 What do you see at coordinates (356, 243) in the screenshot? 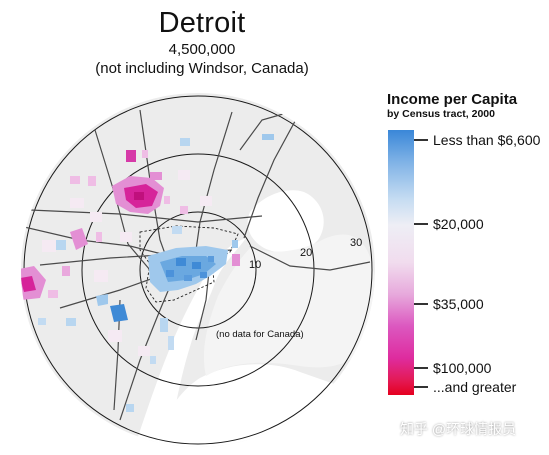
I see `ring-label-30: 30` at bounding box center [356, 243].